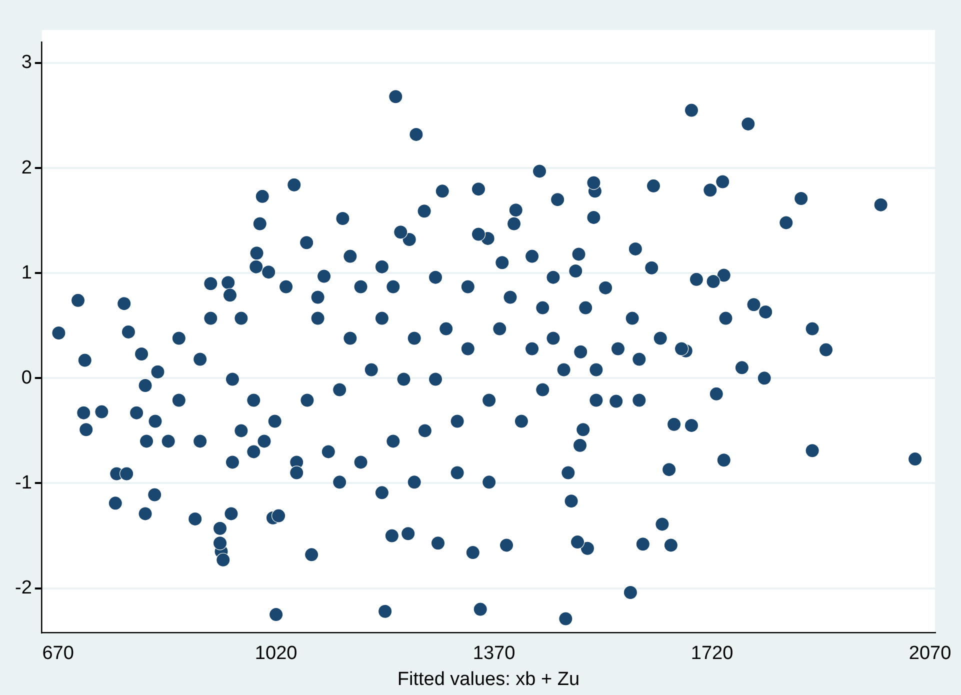  I want to click on x-tick-label: 2070, so click(930, 653).